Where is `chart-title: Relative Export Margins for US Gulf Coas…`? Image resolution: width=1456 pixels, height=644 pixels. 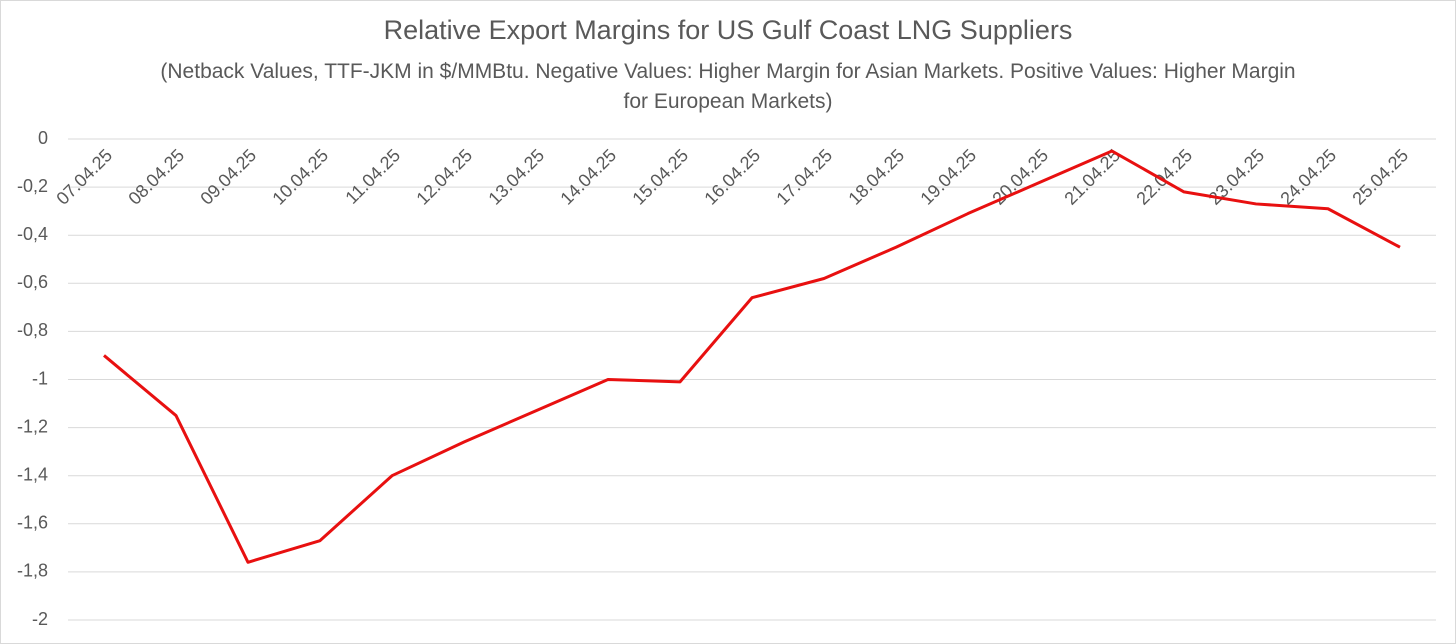
chart-title: Relative Export Margins for US Gulf Coas… is located at coordinates (728, 30).